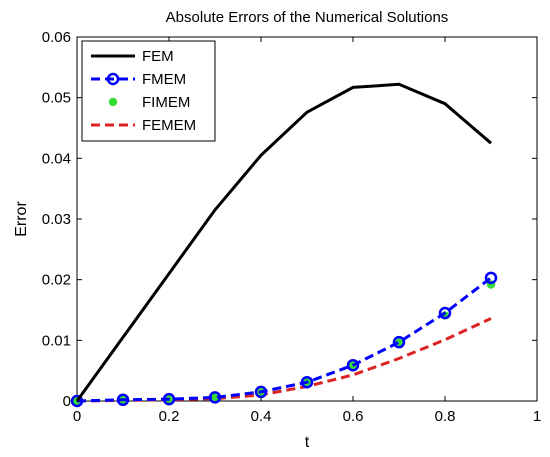 This screenshot has width=550, height=457. What do you see at coordinates (56, 37) in the screenshot?
I see `y-tick-label: 0.06` at bounding box center [56, 37].